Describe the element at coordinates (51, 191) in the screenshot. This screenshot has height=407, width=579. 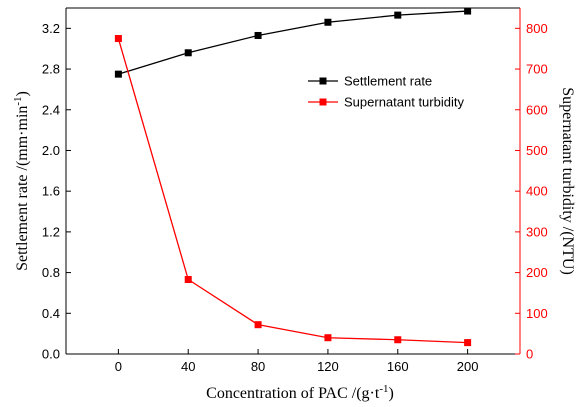
I see `left-y-tick-label: 1.6` at that location.